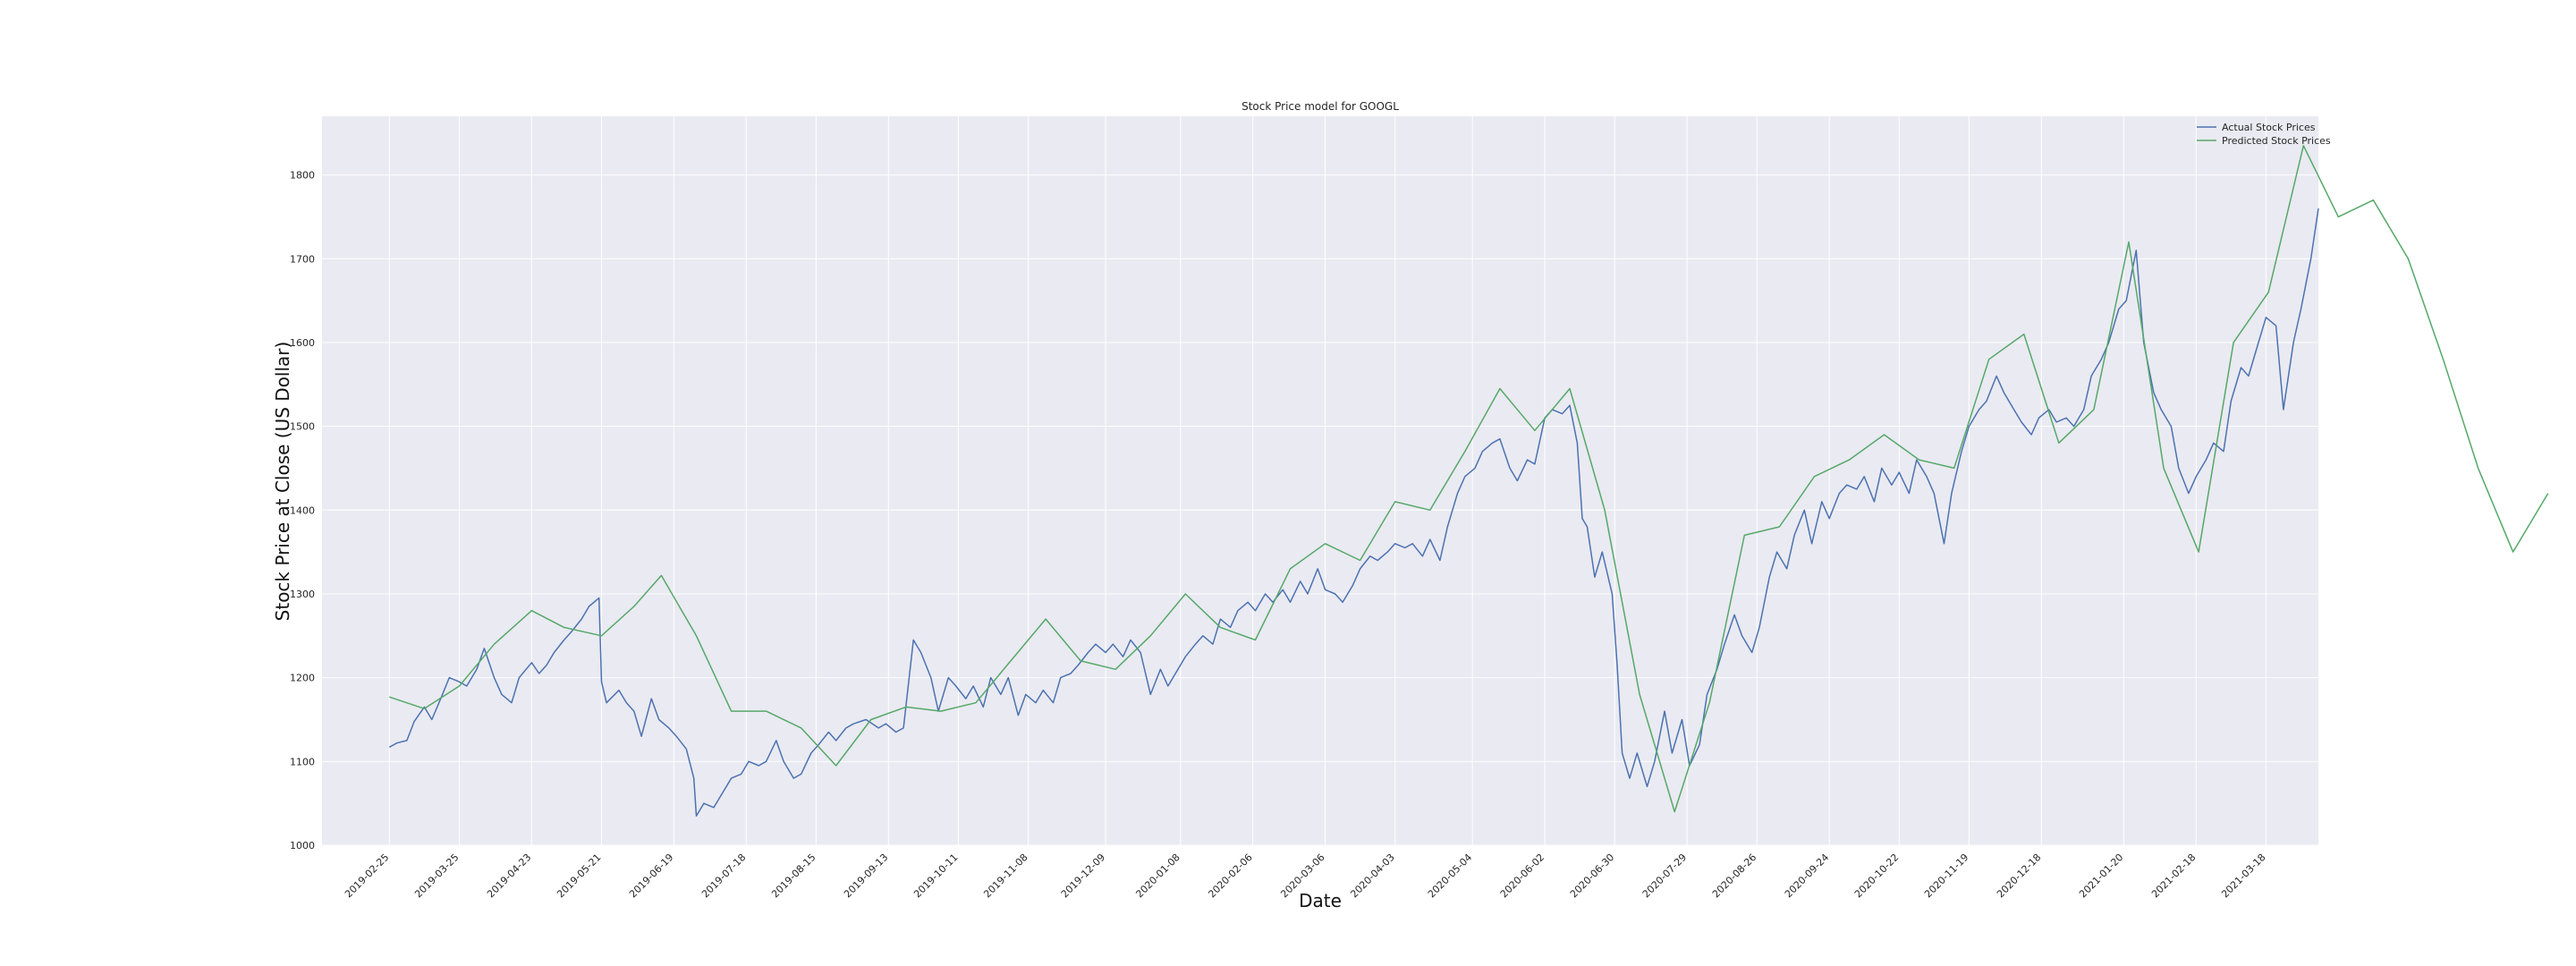 The height and width of the screenshot is (966, 2576). I want to click on x-tick-label: 2019-04-23, so click(509, 876).